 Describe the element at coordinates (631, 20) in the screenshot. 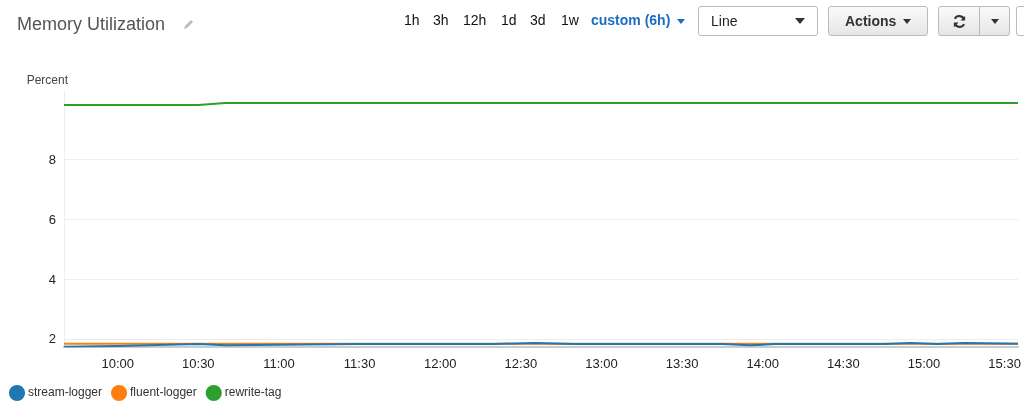

I see `text: custom (6h)` at that location.